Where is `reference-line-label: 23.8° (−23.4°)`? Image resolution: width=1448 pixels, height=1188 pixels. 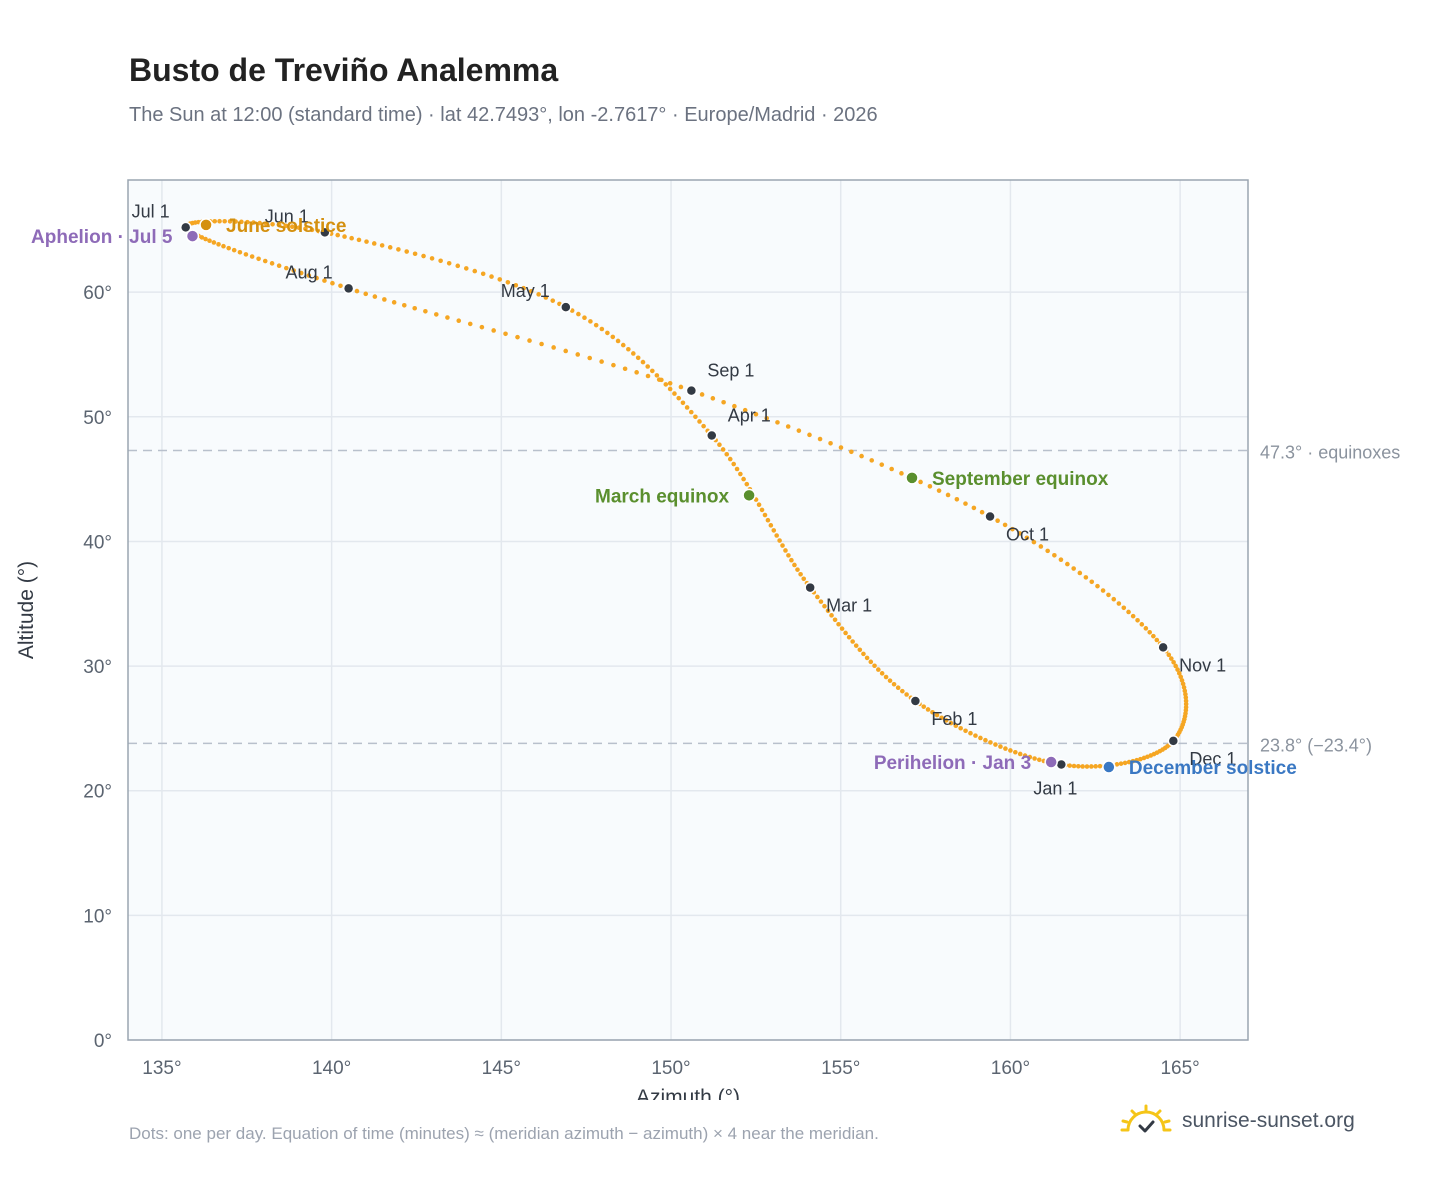
reference-line-label: 23.8° (−23.4°) is located at coordinates (1316, 745).